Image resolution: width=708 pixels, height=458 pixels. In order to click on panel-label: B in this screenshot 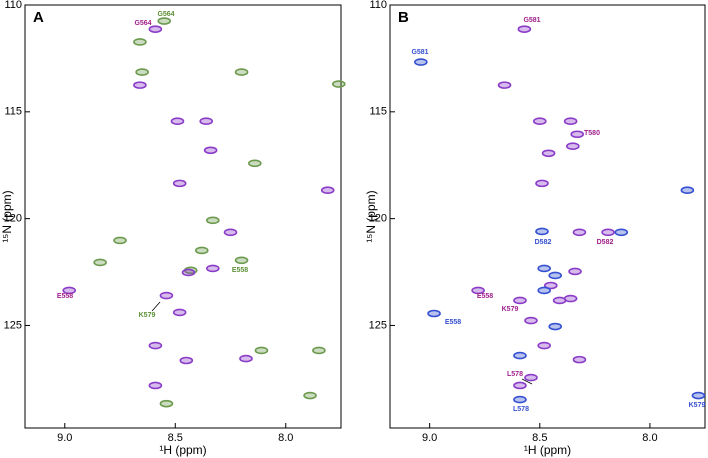, I will do `click(403, 17)`.